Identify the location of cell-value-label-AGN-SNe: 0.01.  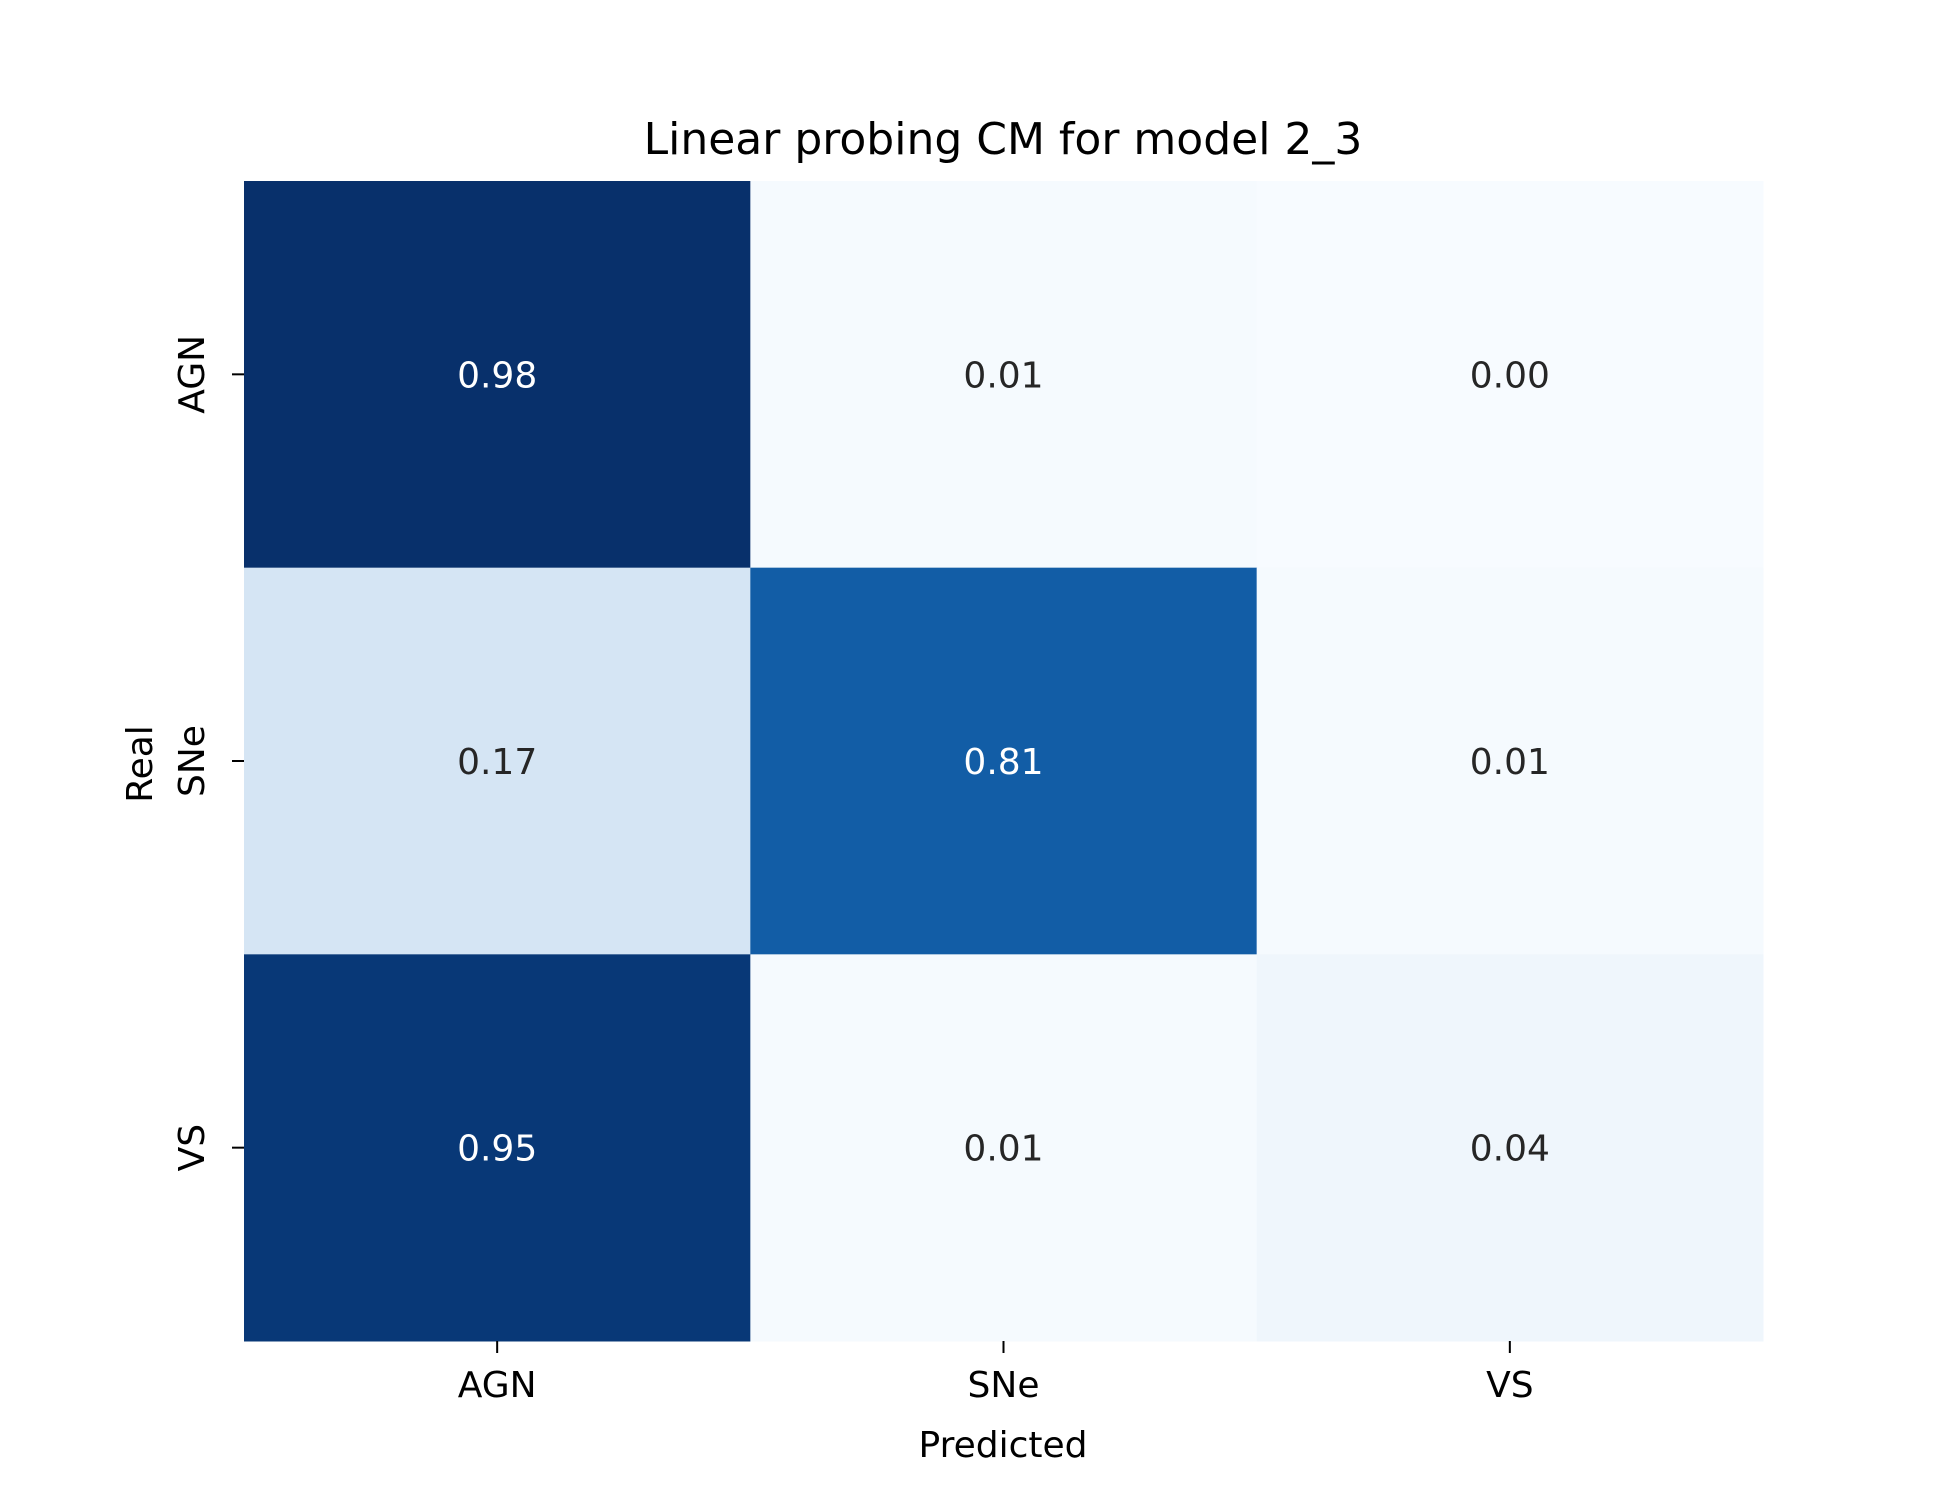
(1003, 375).